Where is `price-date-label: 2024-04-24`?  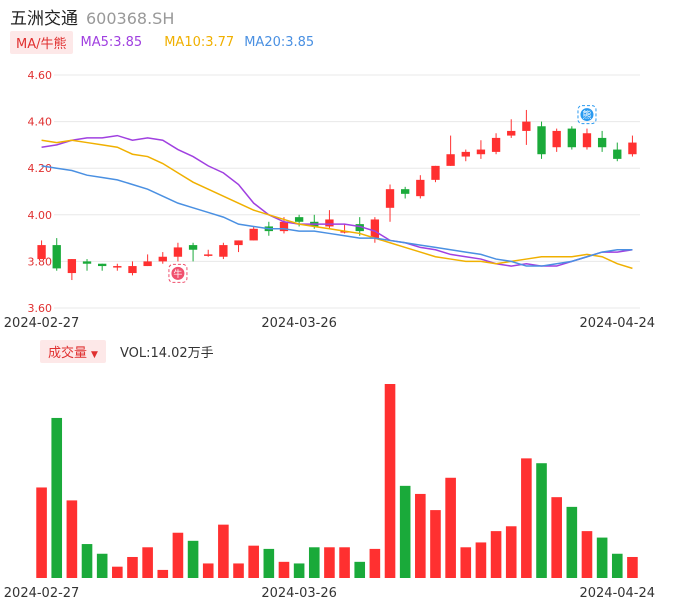
price-date-label: 2024-04-24 is located at coordinates (617, 323).